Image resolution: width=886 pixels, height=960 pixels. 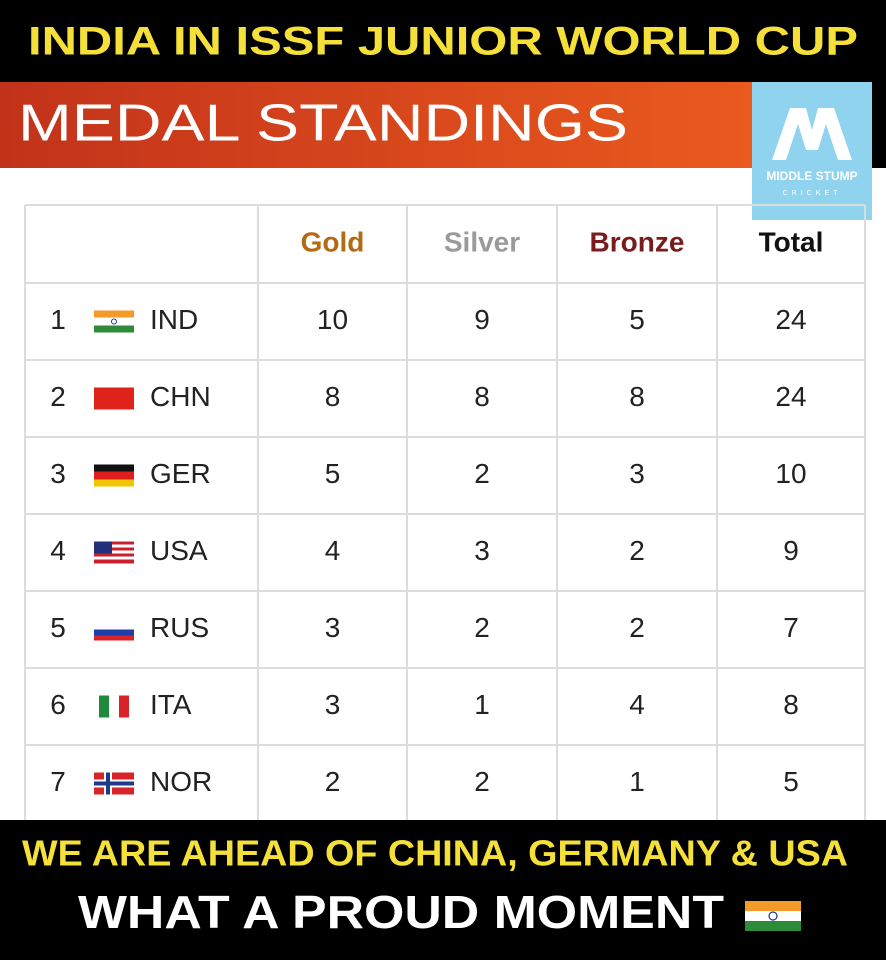 I want to click on total-count: 5, so click(x=791, y=781).